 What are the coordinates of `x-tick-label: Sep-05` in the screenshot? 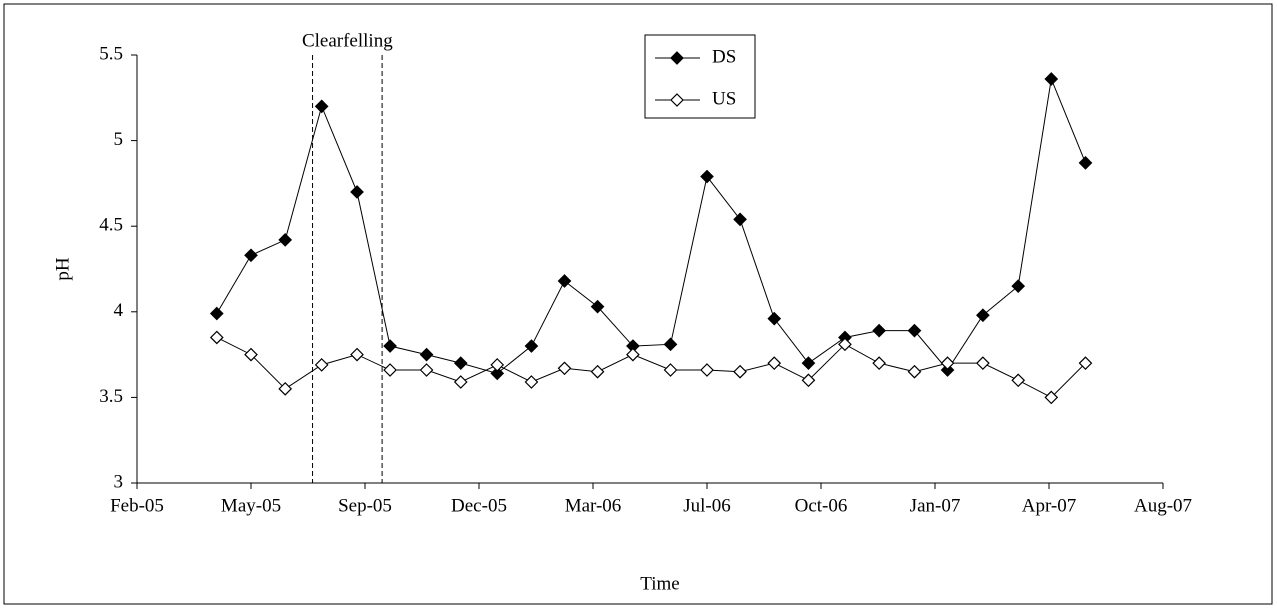 It's located at (365, 505).